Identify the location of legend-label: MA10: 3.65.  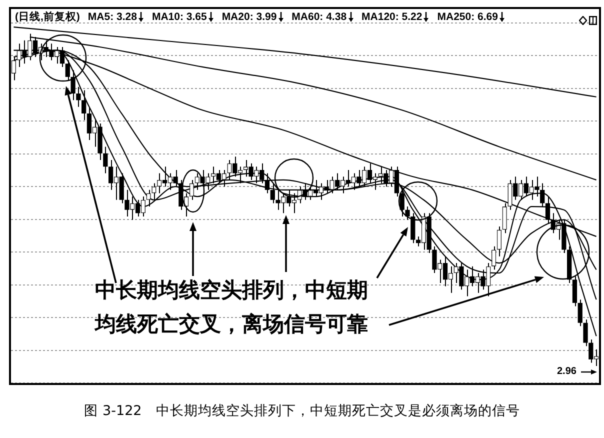
(179, 17).